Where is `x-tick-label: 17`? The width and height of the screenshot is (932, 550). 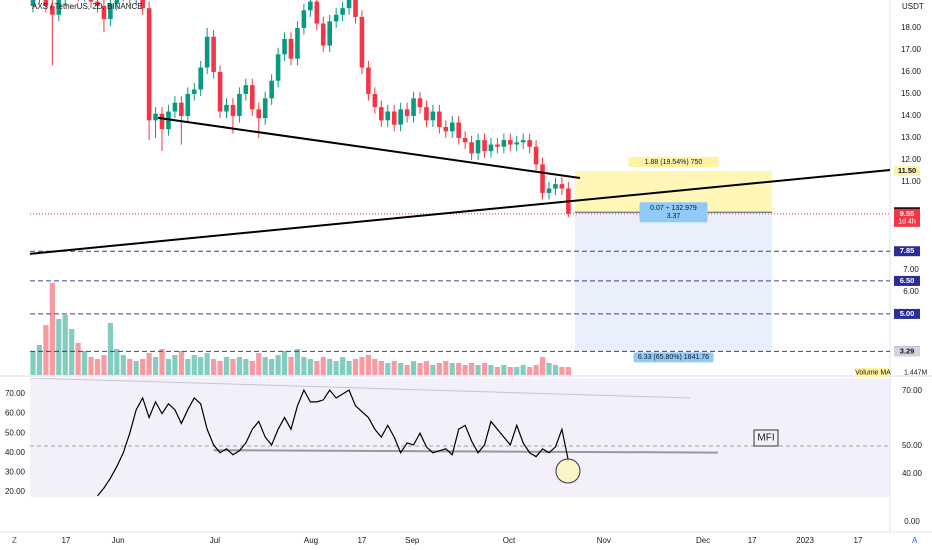 x-tick-label: 17 is located at coordinates (361, 540).